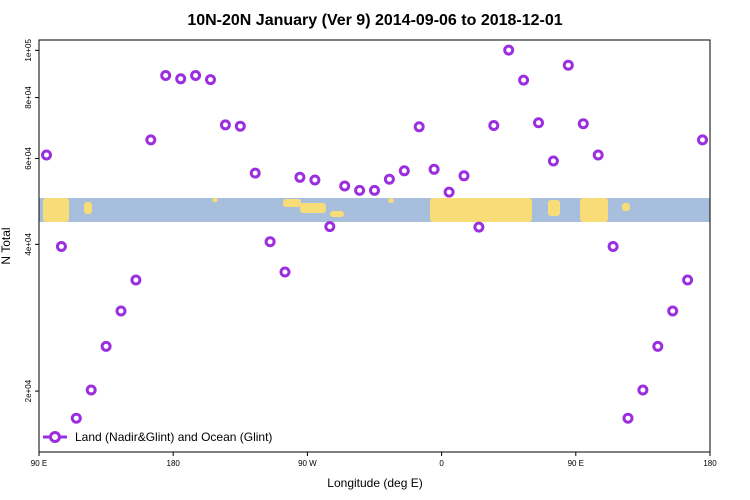 Image resolution: width=750 pixels, height=500 pixels. I want to click on legend-label: Land (Nadir&Glint) and Ocean (Glint), so click(173, 437).